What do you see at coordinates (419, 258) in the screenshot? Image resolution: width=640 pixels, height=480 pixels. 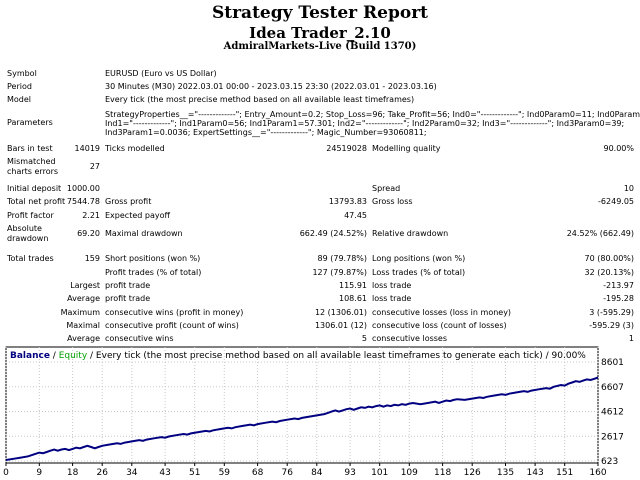 I see `long-positions-label: Long positions (won %)` at bounding box center [419, 258].